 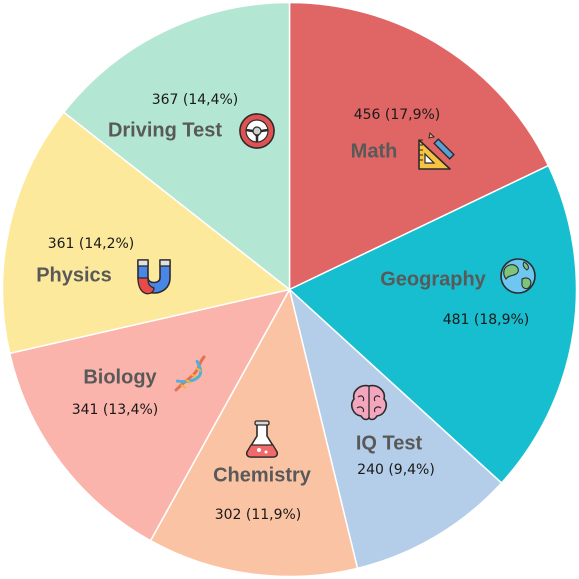 I want to click on slice-label-math: Math, so click(x=374, y=151).